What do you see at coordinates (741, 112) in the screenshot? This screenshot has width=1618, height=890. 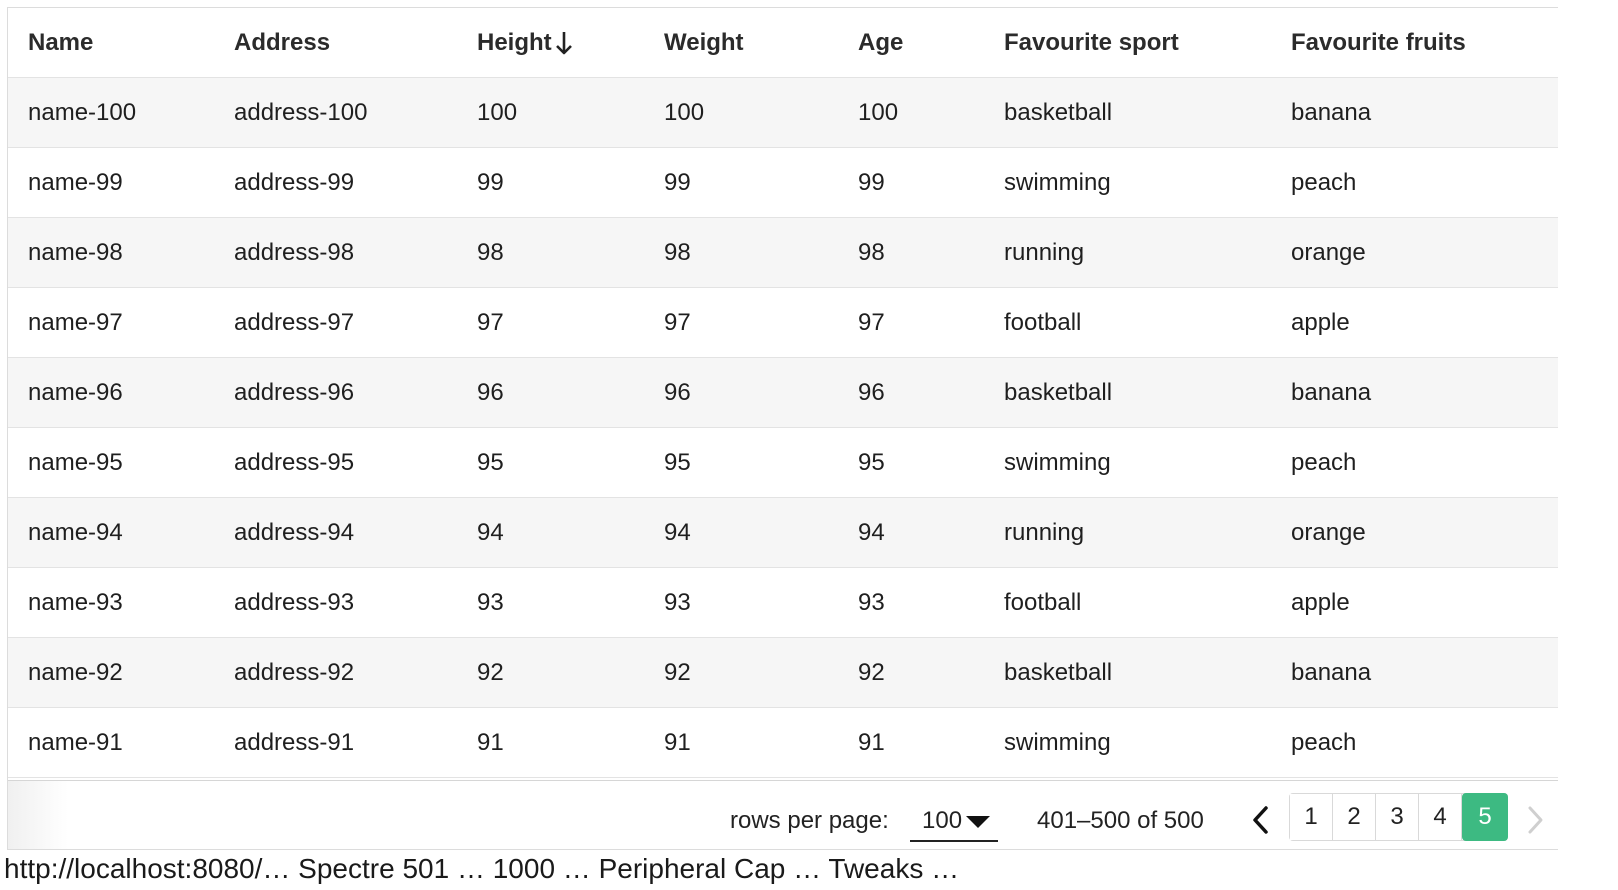 I see `cell-weight: 100` at bounding box center [741, 112].